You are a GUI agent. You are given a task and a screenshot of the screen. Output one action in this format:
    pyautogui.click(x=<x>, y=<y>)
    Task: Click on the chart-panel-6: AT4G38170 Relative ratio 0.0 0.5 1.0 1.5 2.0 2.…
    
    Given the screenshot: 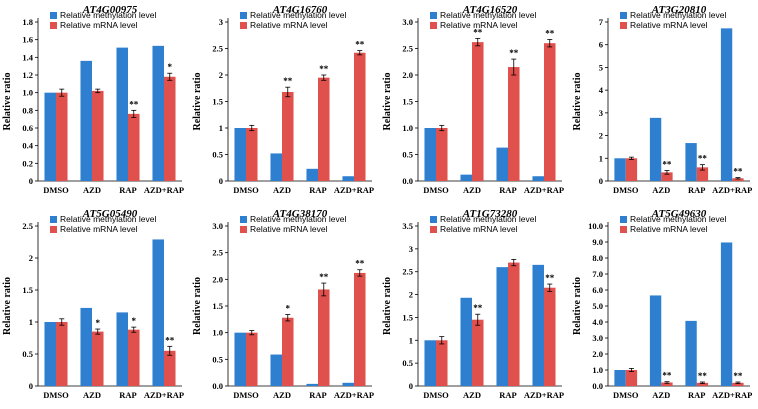 What is the action you would take?
    pyautogui.click(x=283, y=304)
    